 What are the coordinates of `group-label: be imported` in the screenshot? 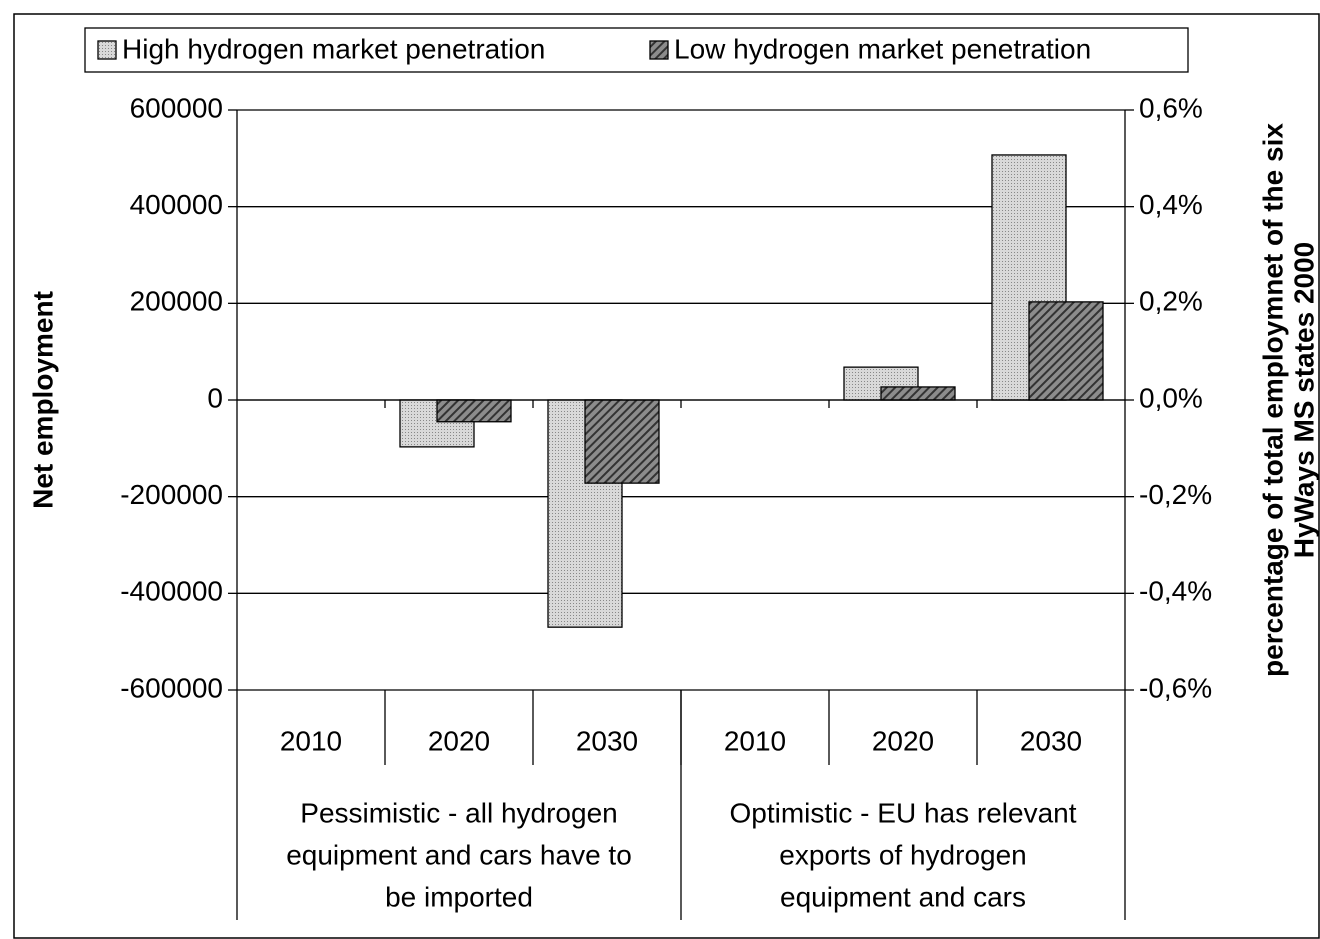 It's located at (459, 896).